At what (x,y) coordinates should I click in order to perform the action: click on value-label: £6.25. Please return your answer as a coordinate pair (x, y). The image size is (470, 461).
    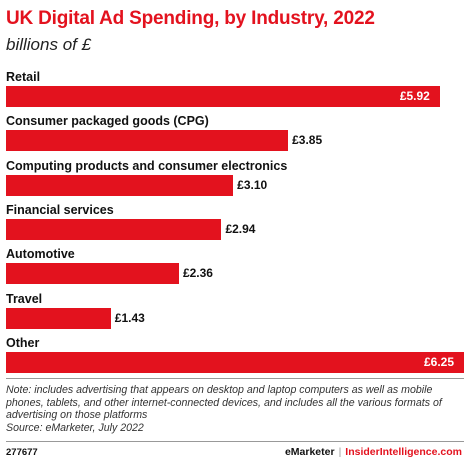
    Looking at the image, I should click on (439, 361).